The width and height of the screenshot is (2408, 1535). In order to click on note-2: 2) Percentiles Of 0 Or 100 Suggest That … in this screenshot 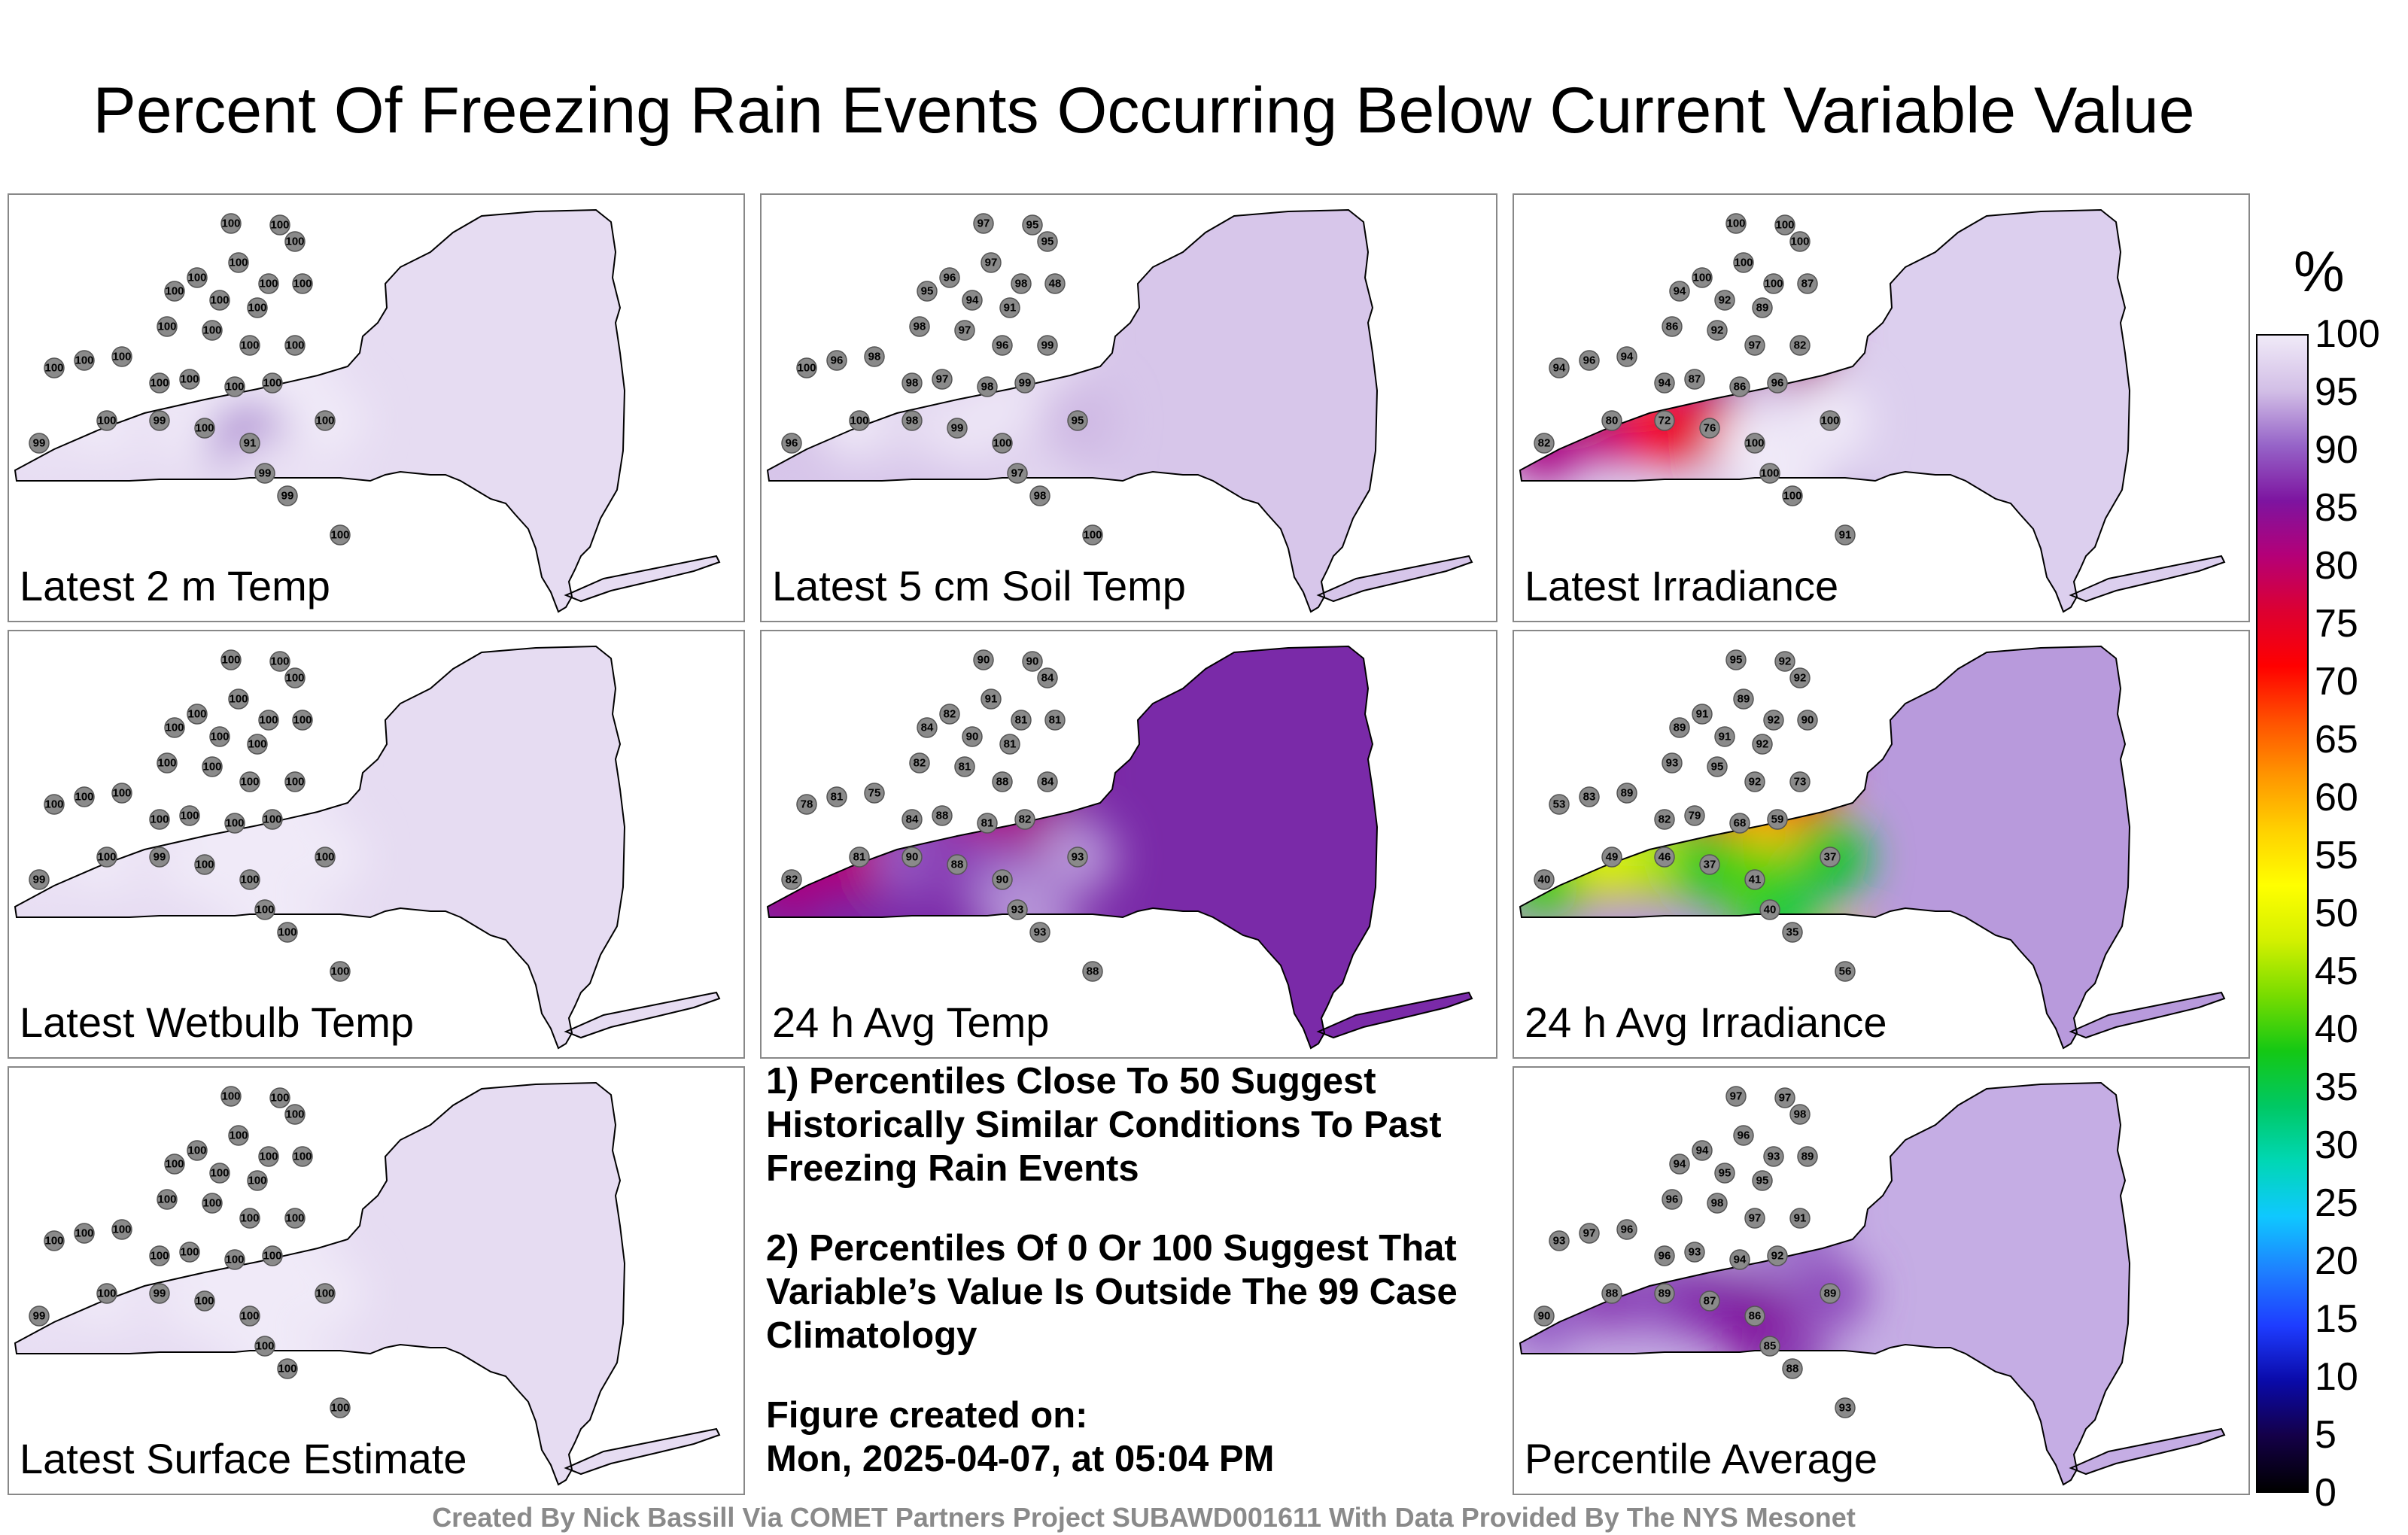, I will do `click(1112, 1292)`.